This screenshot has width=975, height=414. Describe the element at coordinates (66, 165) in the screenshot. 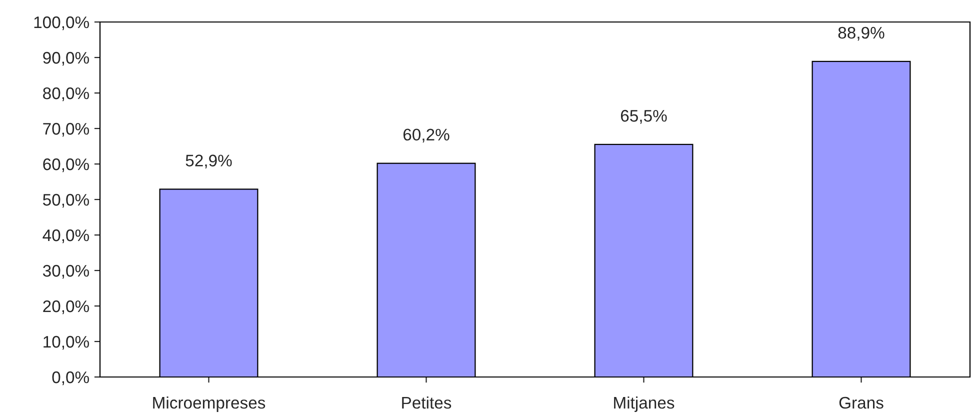

I see `y-tick-label: 60,0%` at that location.